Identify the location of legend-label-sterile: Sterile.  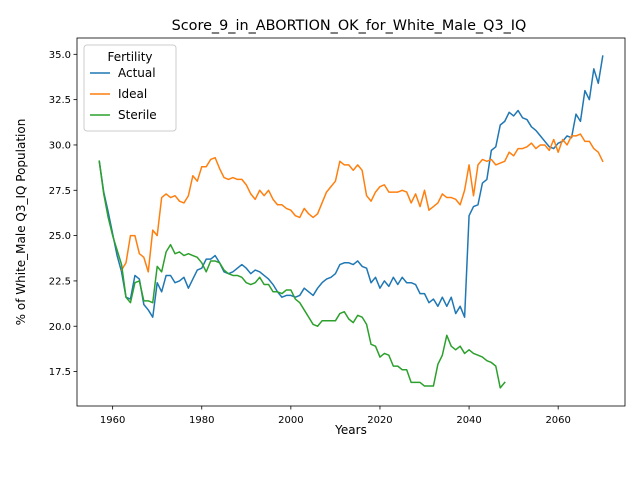
(137, 115).